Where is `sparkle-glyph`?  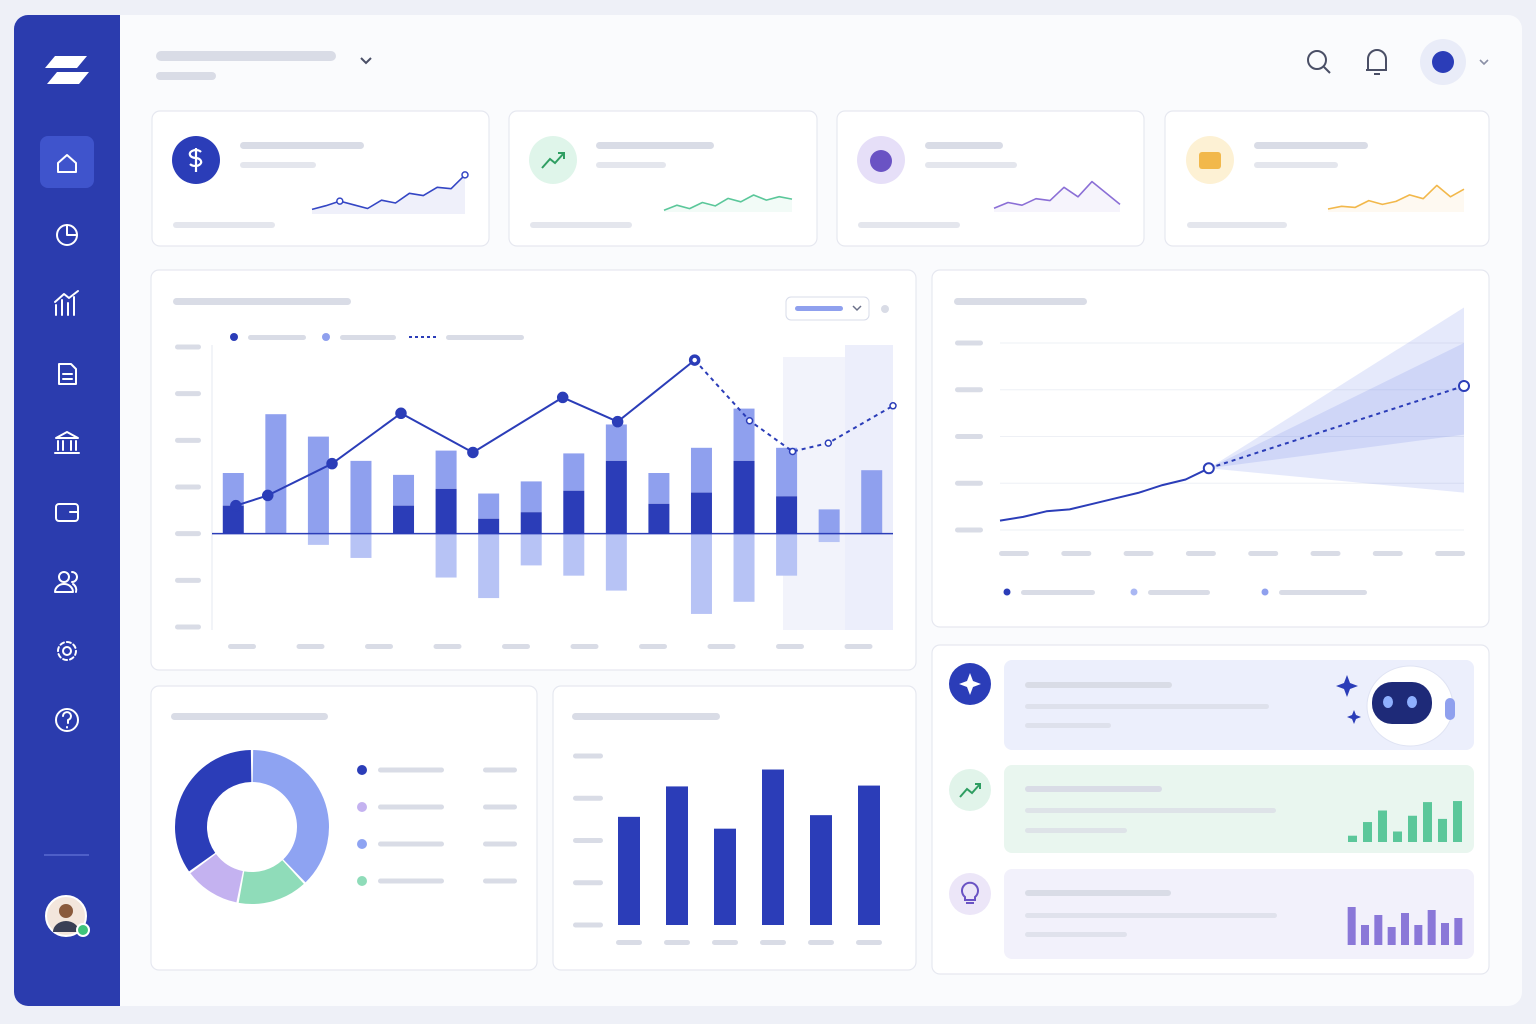 sparkle-glyph is located at coordinates (970, 684).